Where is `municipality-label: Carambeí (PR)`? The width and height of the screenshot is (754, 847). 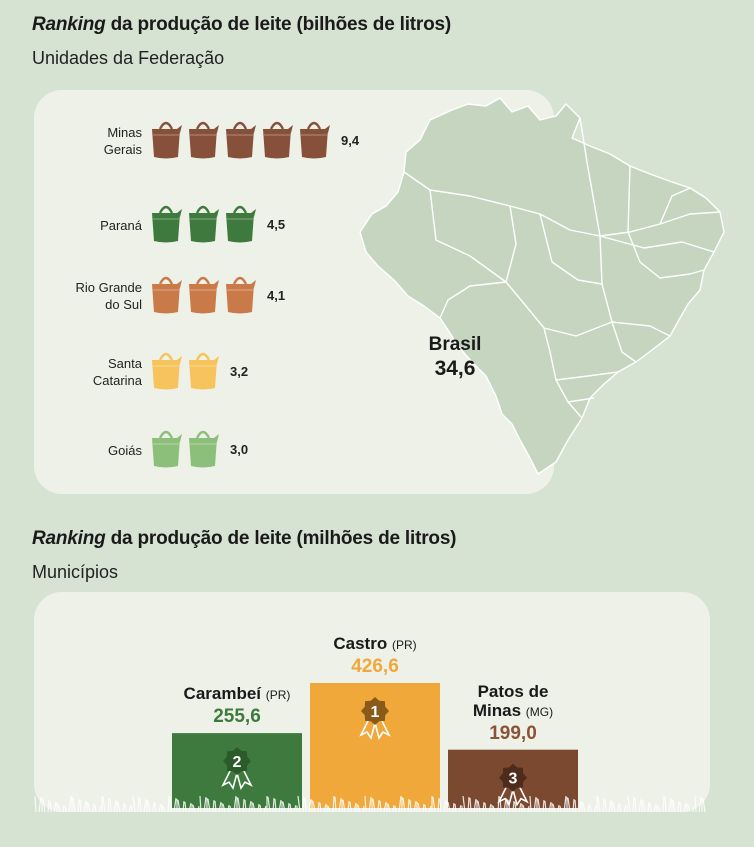 municipality-label: Carambeí (PR) is located at coordinates (237, 694).